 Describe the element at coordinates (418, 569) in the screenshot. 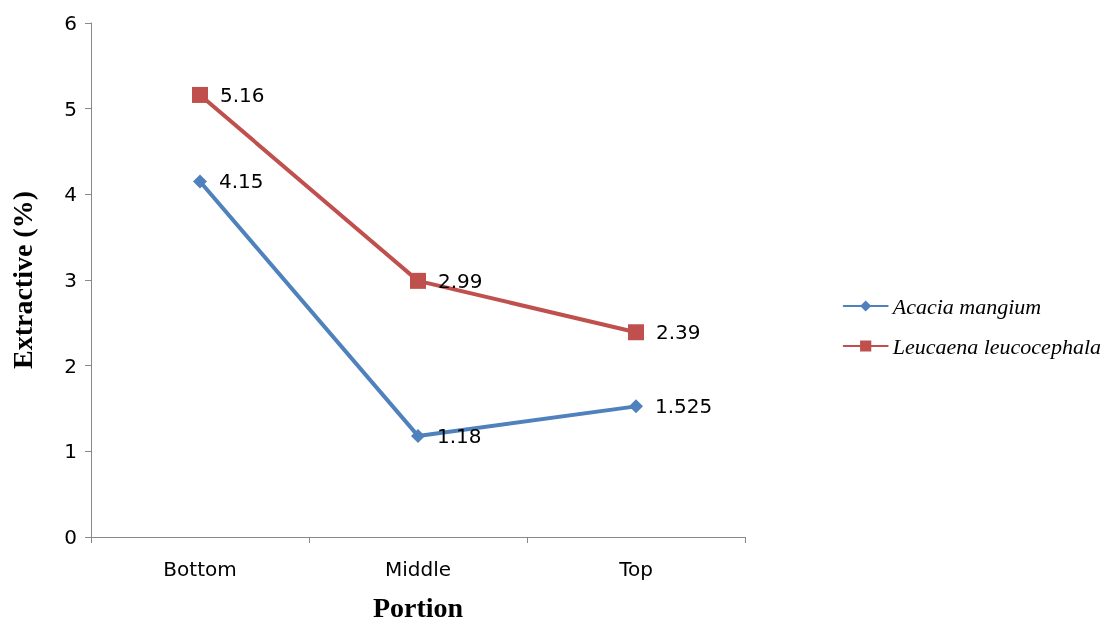

I see `x-tick-label: Middle` at that location.